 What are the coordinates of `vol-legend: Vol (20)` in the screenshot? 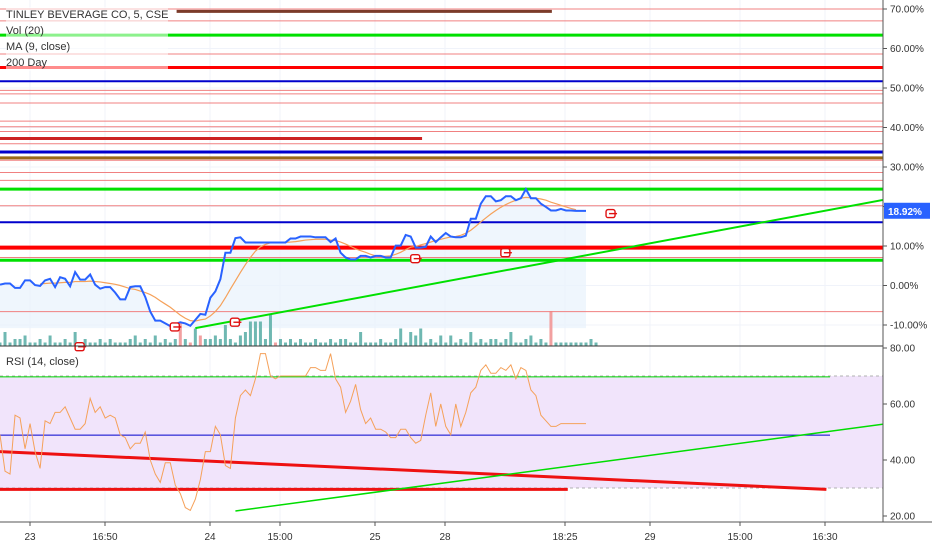 It's located at (25, 31).